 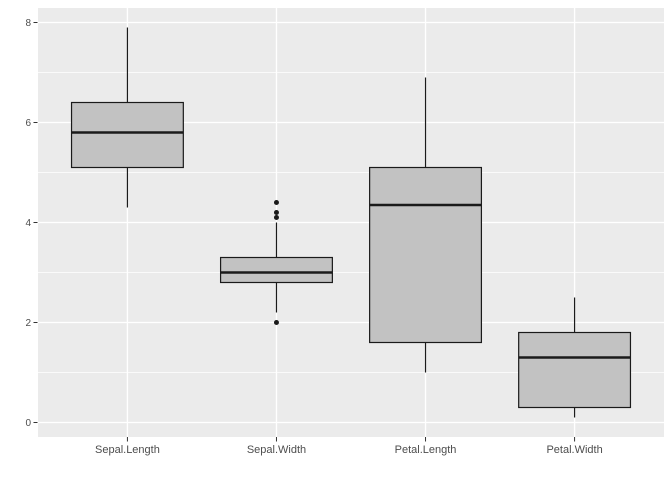 What do you see at coordinates (28, 323) in the screenshot?
I see `y-tick-label: 2` at bounding box center [28, 323].